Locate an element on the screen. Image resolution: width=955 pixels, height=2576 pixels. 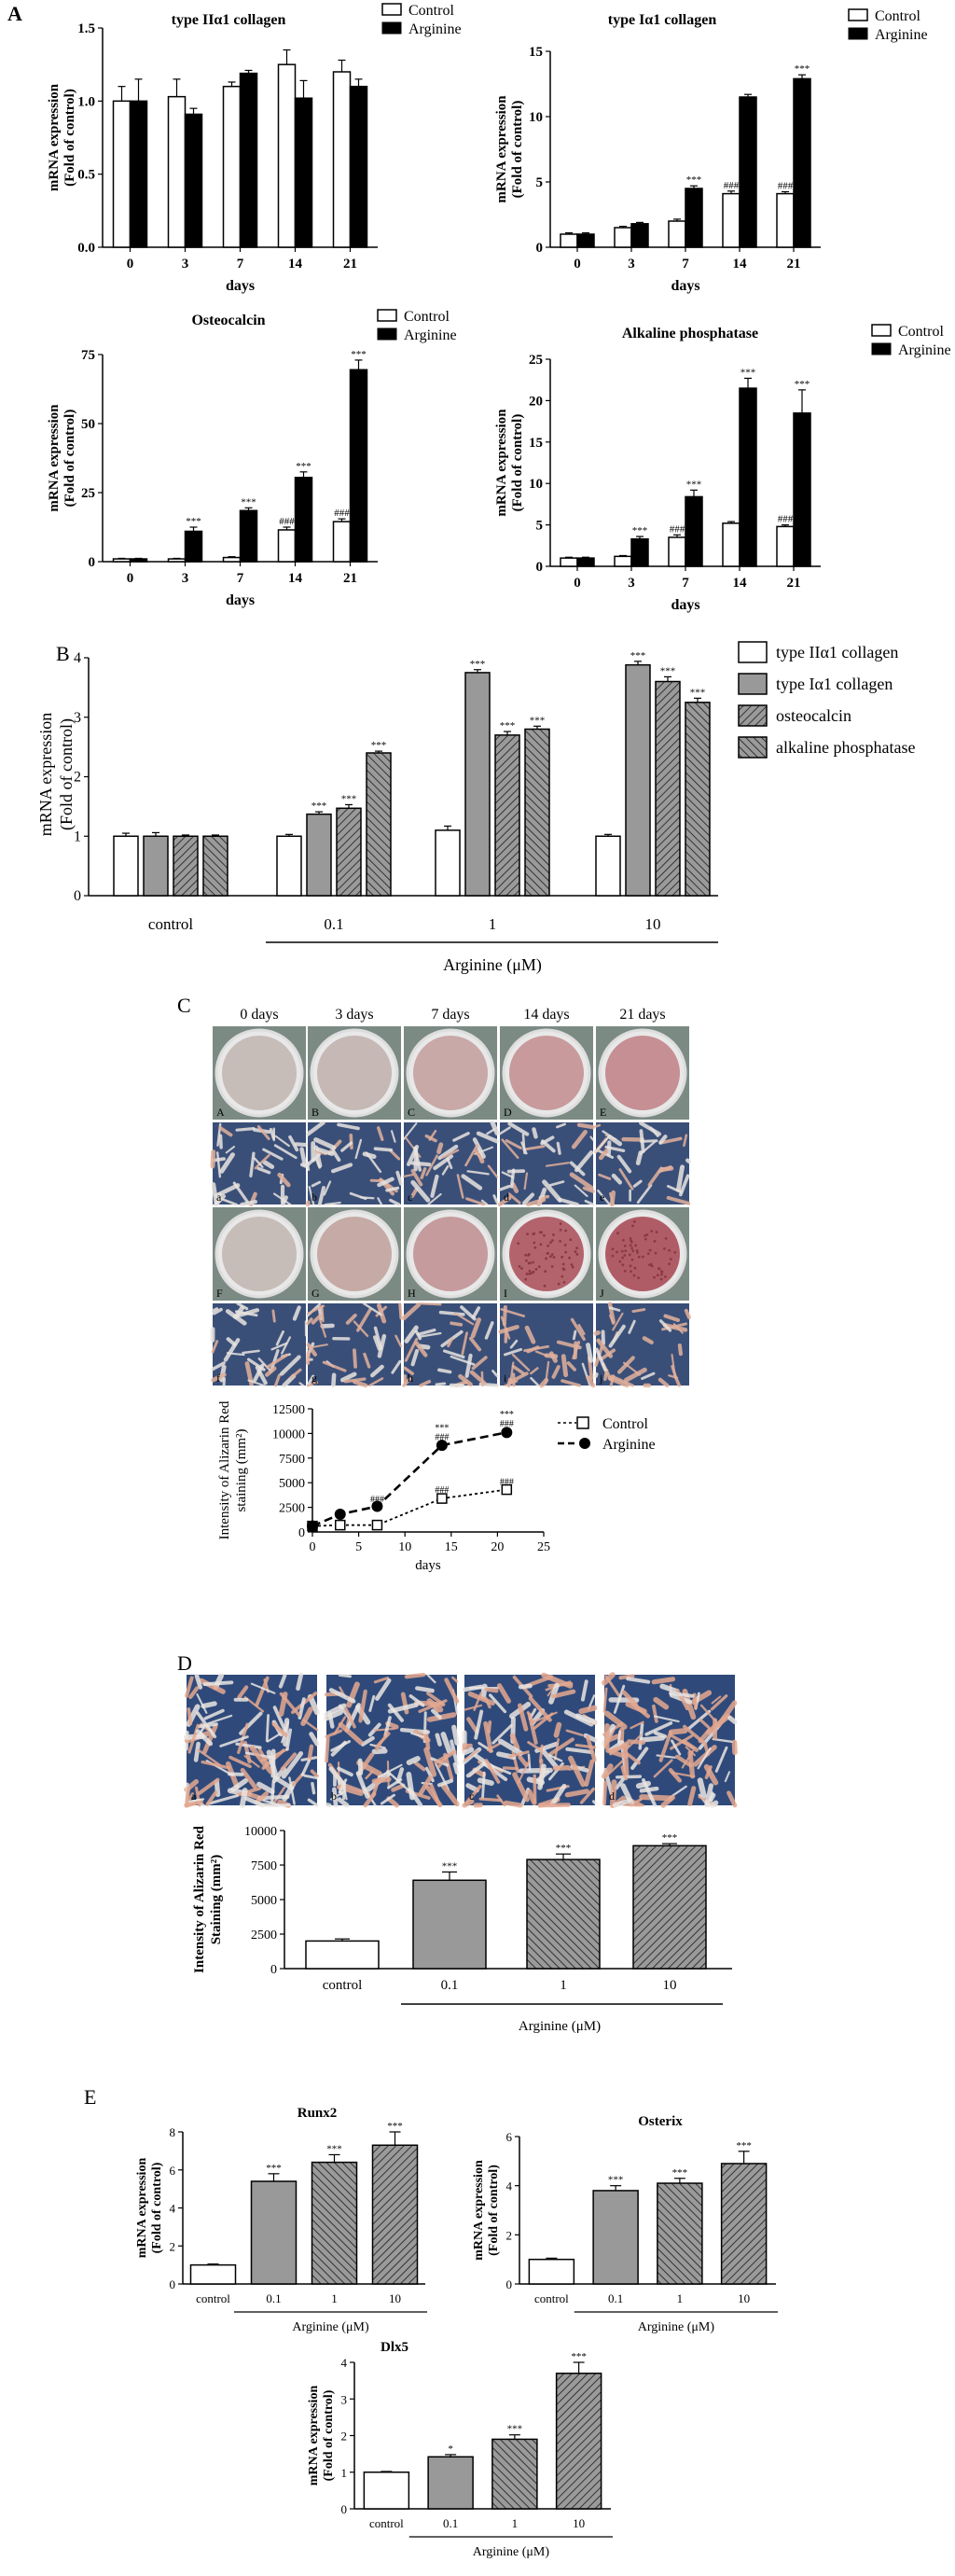
x-axis-label: days is located at coordinates (685, 605).